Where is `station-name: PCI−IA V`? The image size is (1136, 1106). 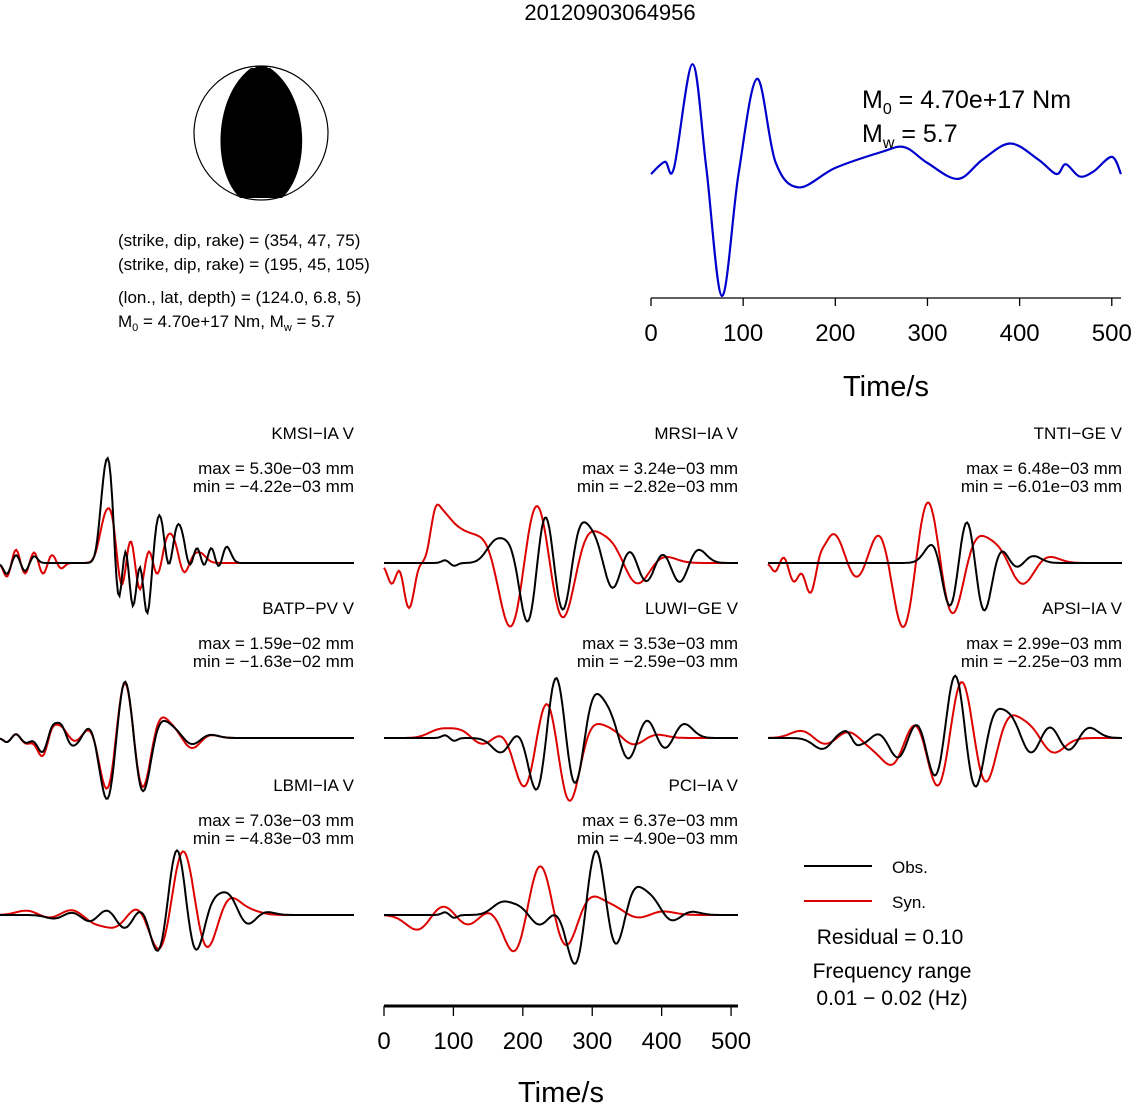
station-name: PCI−IA V is located at coordinates (704, 785).